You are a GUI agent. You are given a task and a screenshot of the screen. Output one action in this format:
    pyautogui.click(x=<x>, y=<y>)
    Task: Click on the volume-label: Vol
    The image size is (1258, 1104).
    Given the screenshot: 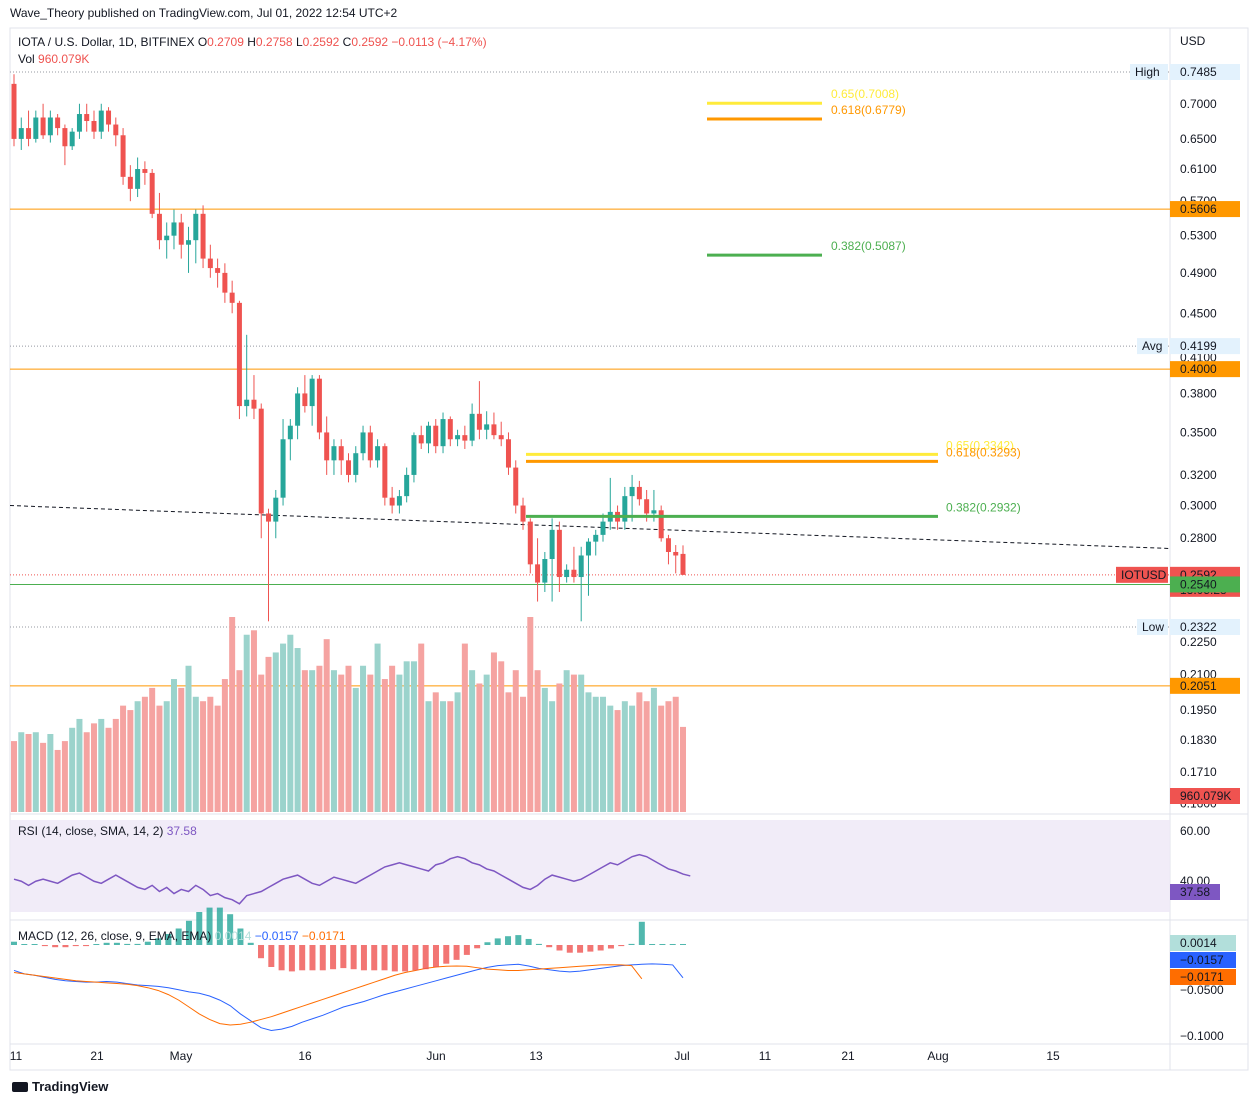 What is the action you would take?
    pyautogui.click(x=26, y=59)
    